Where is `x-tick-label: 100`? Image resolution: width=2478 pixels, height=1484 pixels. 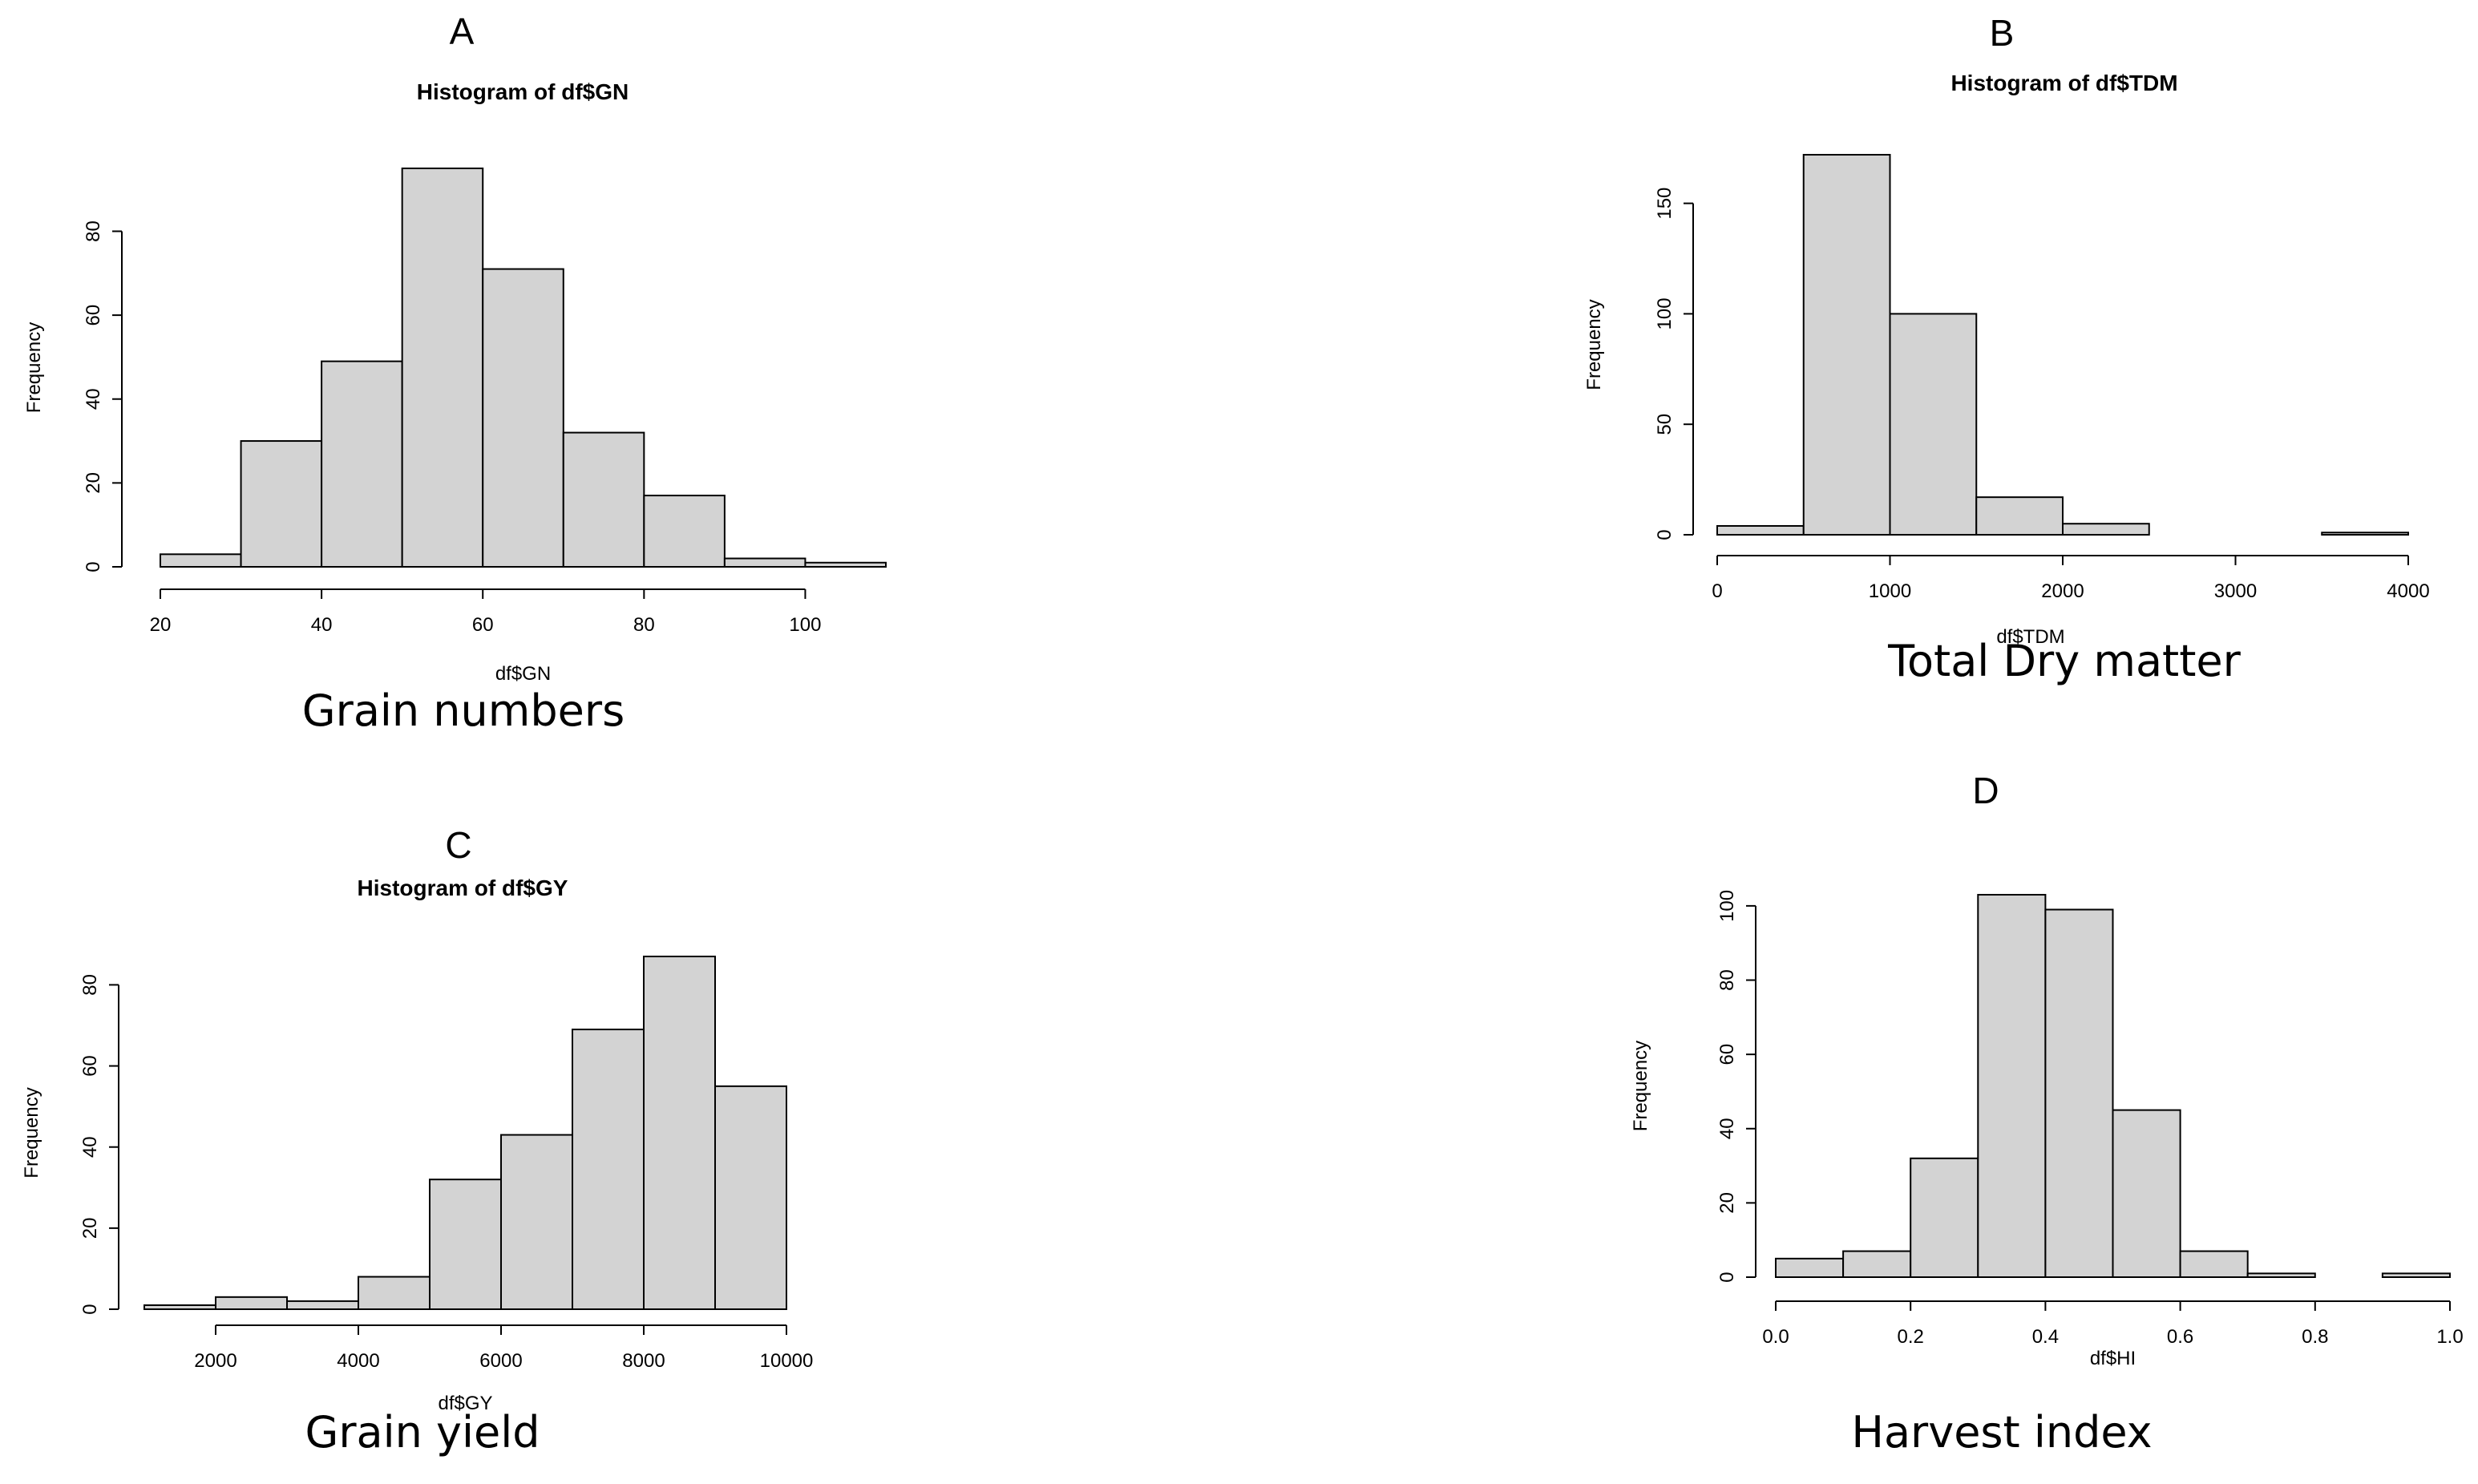
x-tick-label: 100 is located at coordinates (805, 625).